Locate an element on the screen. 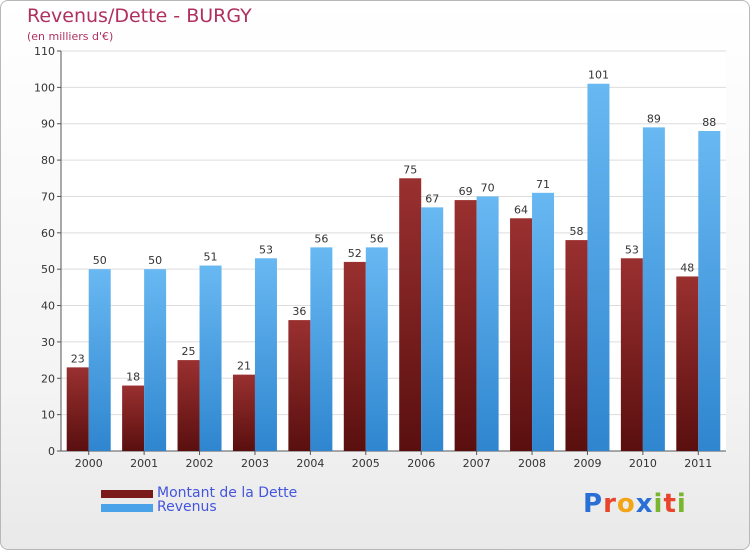 Image resolution: width=750 pixels, height=550 pixels. data-label-revenus: 101 is located at coordinates (598, 75).